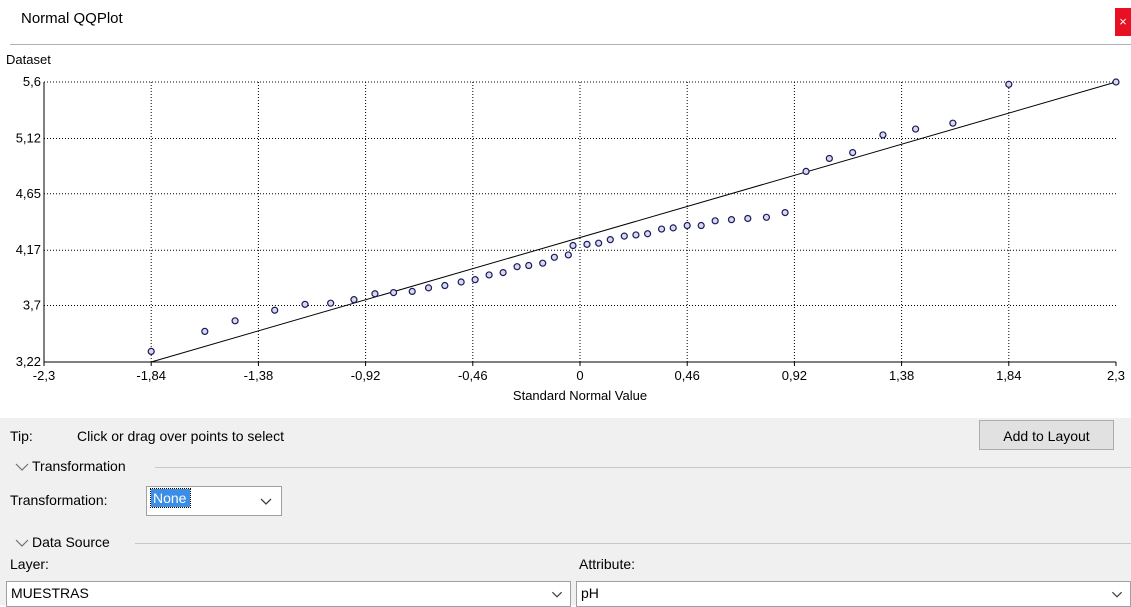  Describe the element at coordinates (366, 375) in the screenshot. I see `x-tick-label: -0,92` at that location.